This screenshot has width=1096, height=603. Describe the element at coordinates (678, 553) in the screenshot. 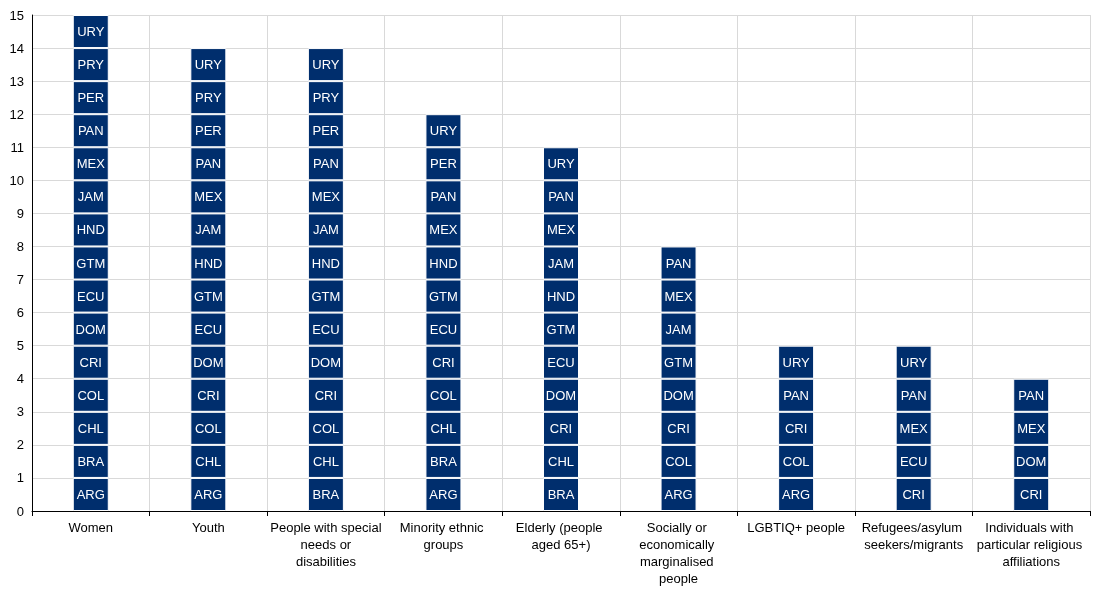

I see `x-tick-label: Socially or economically marginalised people` at that location.